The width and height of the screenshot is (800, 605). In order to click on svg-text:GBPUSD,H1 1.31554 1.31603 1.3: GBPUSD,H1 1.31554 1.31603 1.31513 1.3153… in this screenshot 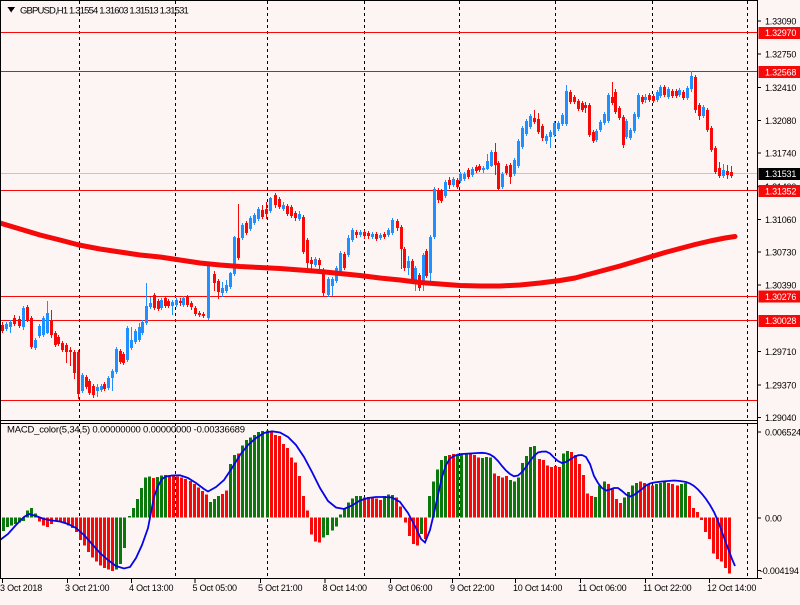, I will do `click(104, 11)`.